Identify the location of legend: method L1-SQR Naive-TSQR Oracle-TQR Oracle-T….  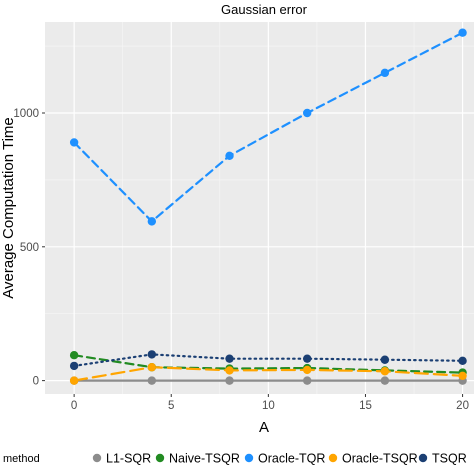
(235, 458).